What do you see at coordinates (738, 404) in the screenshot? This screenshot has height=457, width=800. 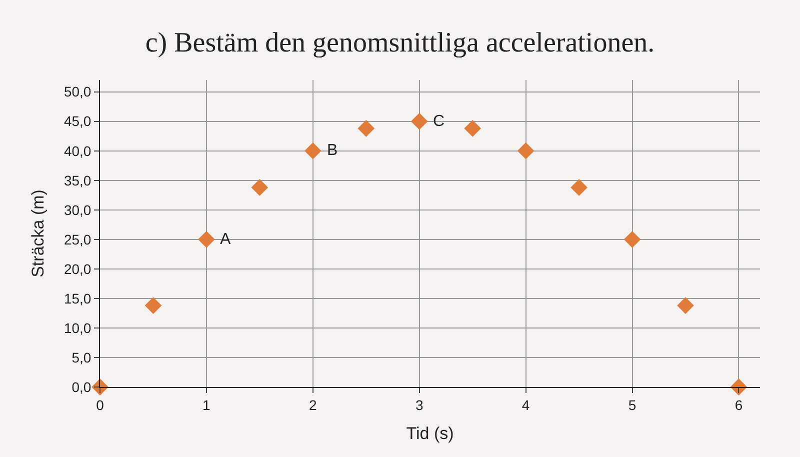 I see `x-tick-label: 6` at bounding box center [738, 404].